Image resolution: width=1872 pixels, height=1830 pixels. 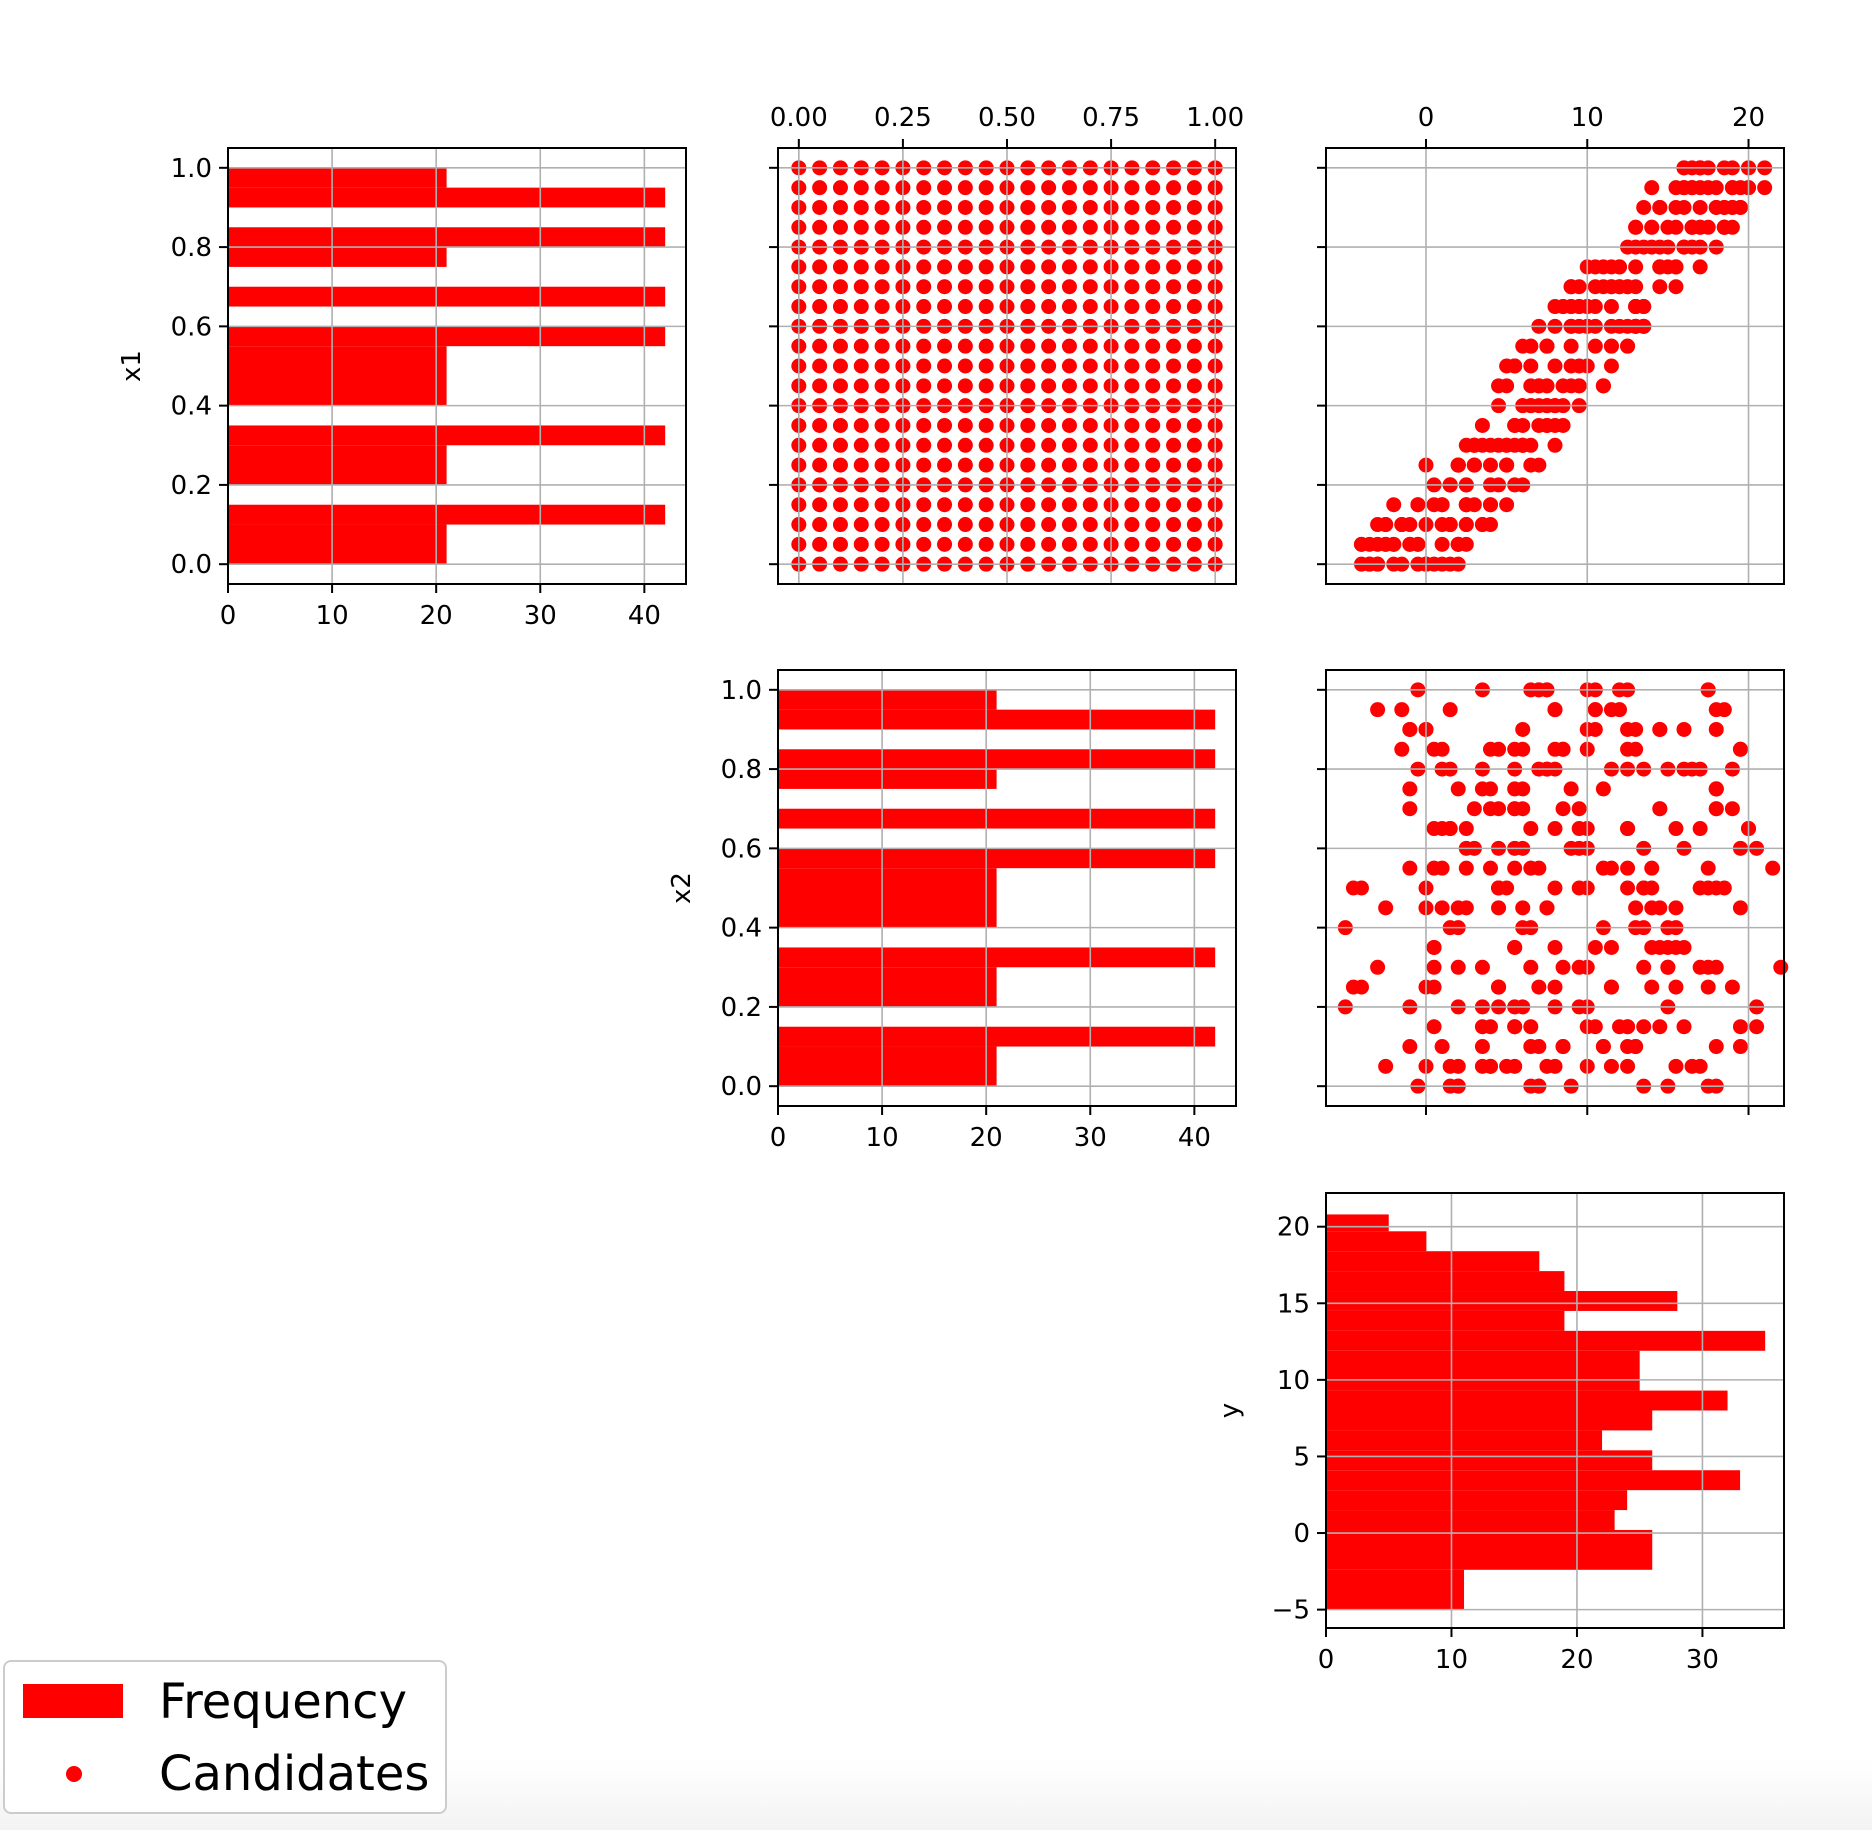 I want to click on y-tick-label: 10, so click(x=1293, y=1381).